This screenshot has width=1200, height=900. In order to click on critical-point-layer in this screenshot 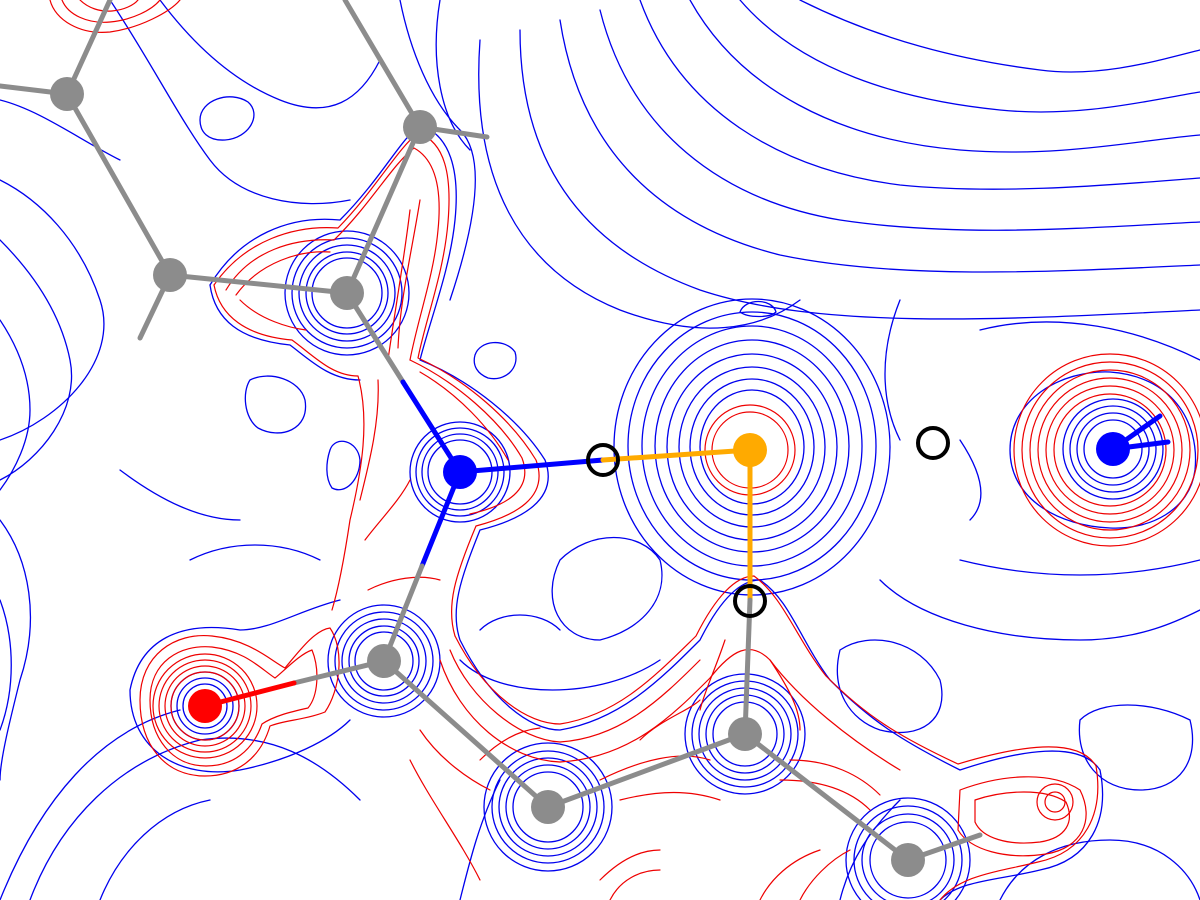, I will do `click(768, 522)`.